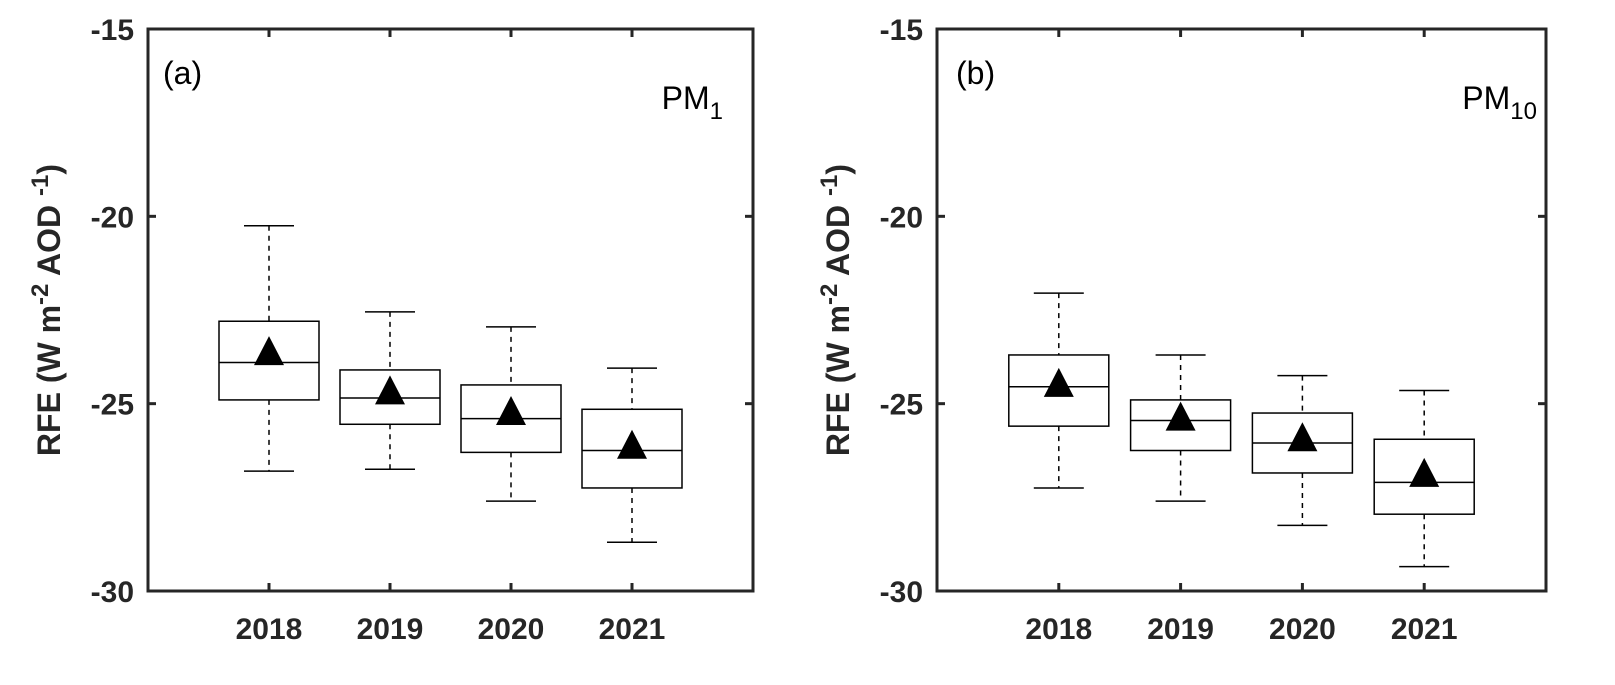 This screenshot has width=1615, height=685. I want to click on species-subscript: 1, so click(716, 111).